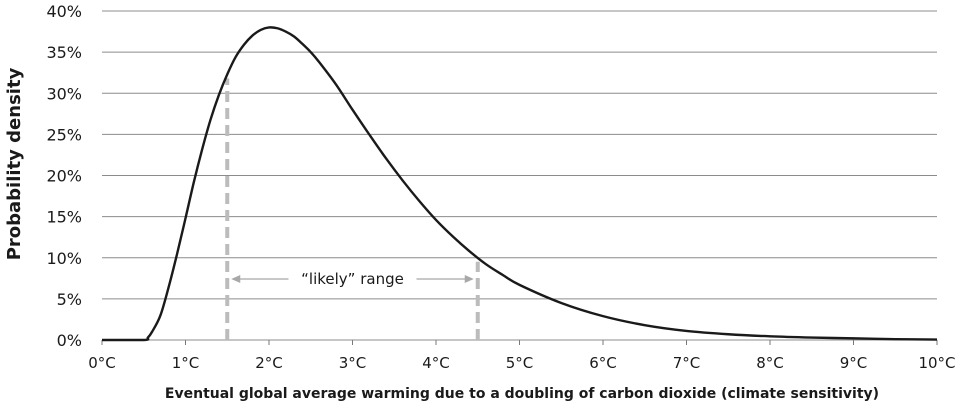  Describe the element at coordinates (102, 363) in the screenshot. I see `x-tick-label: 0°C` at that location.